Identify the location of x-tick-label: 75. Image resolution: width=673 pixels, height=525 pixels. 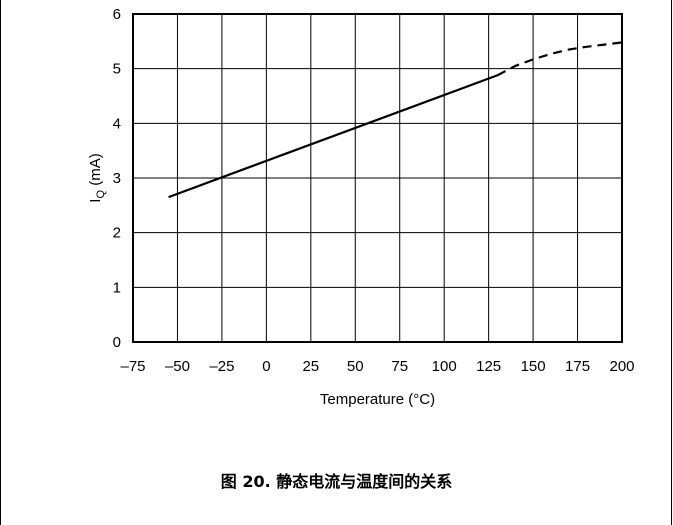
(399, 366).